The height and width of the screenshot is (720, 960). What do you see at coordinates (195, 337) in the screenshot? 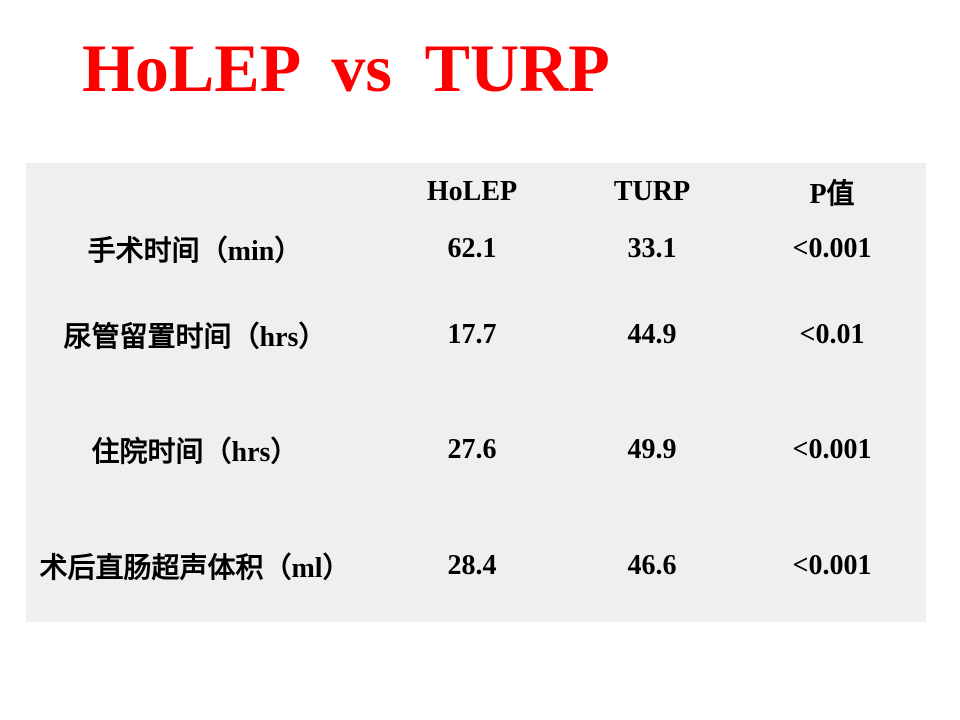
I see `row-label: 尿管留置时间（hrs）` at bounding box center [195, 337].